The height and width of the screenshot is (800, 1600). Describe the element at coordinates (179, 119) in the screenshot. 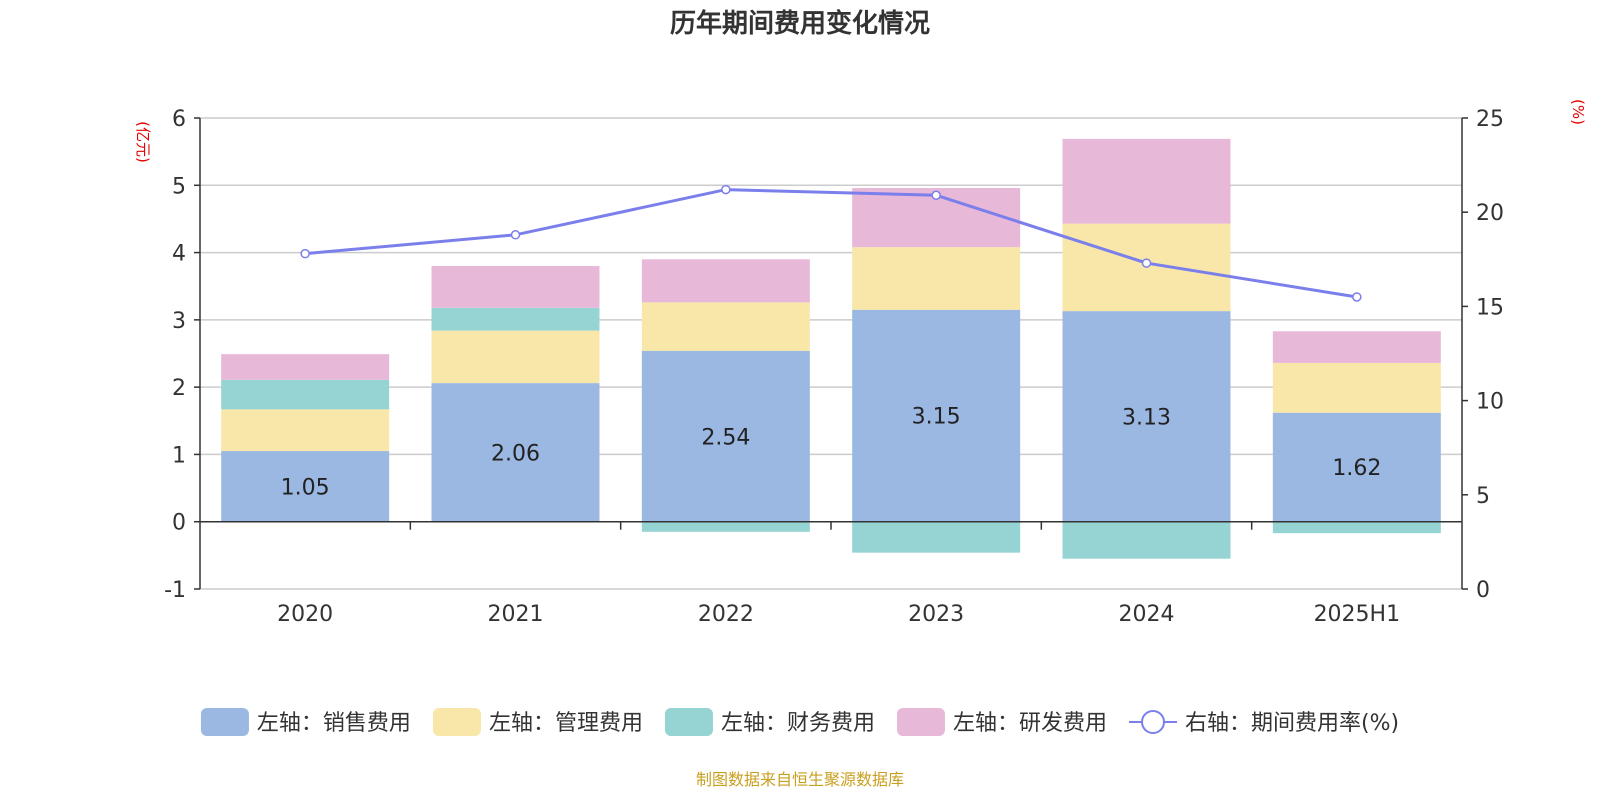

I see `left-axis-tick-label: 6` at that location.